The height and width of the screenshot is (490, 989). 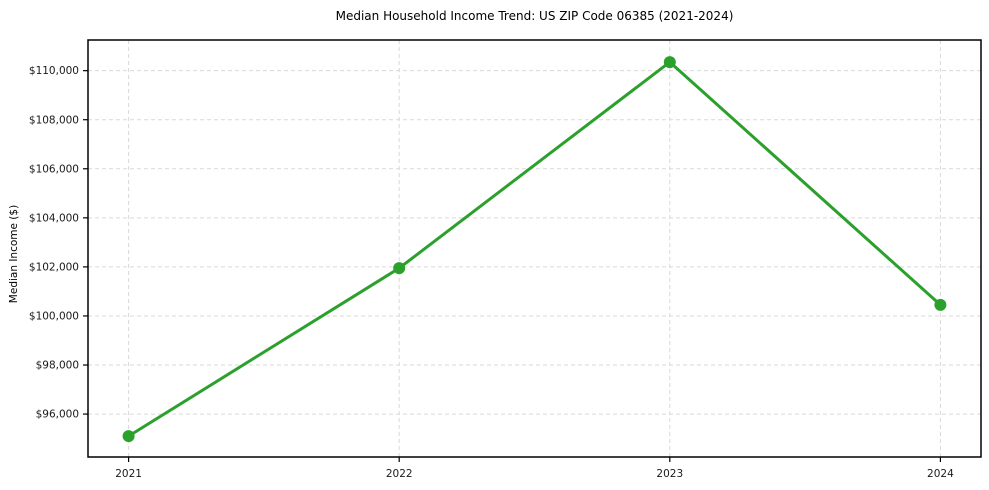 I want to click on y-tick-label: $98,000, so click(x=57, y=366).